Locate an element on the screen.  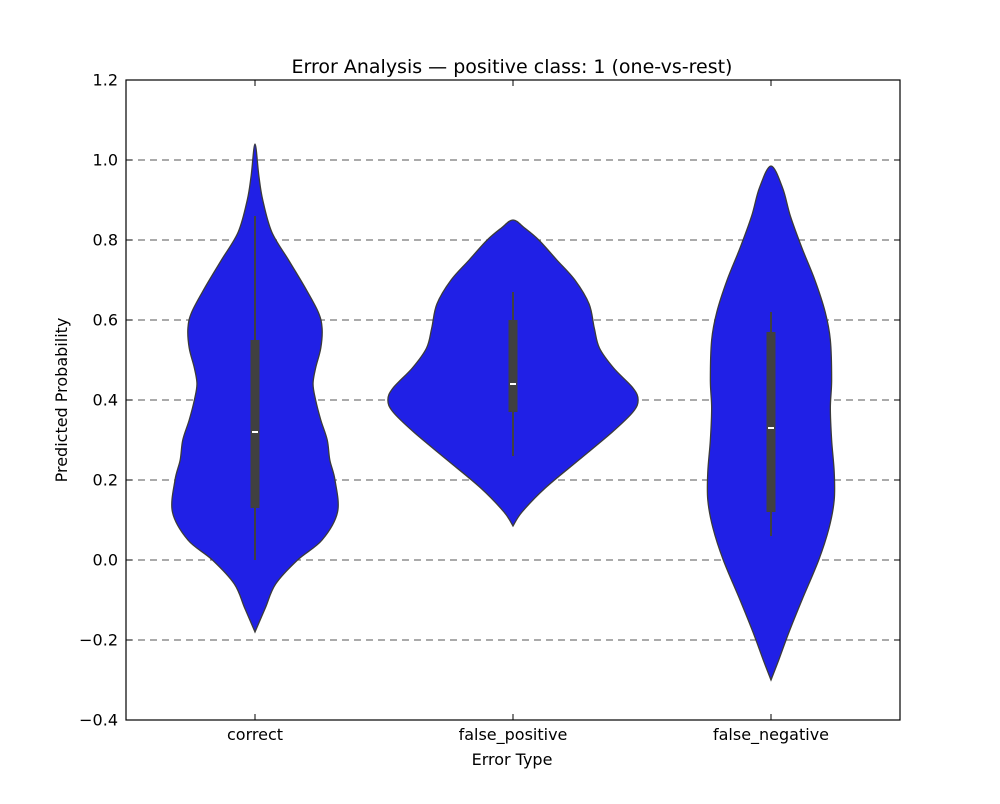
y-tick-label: 0.8 is located at coordinates (105, 240).